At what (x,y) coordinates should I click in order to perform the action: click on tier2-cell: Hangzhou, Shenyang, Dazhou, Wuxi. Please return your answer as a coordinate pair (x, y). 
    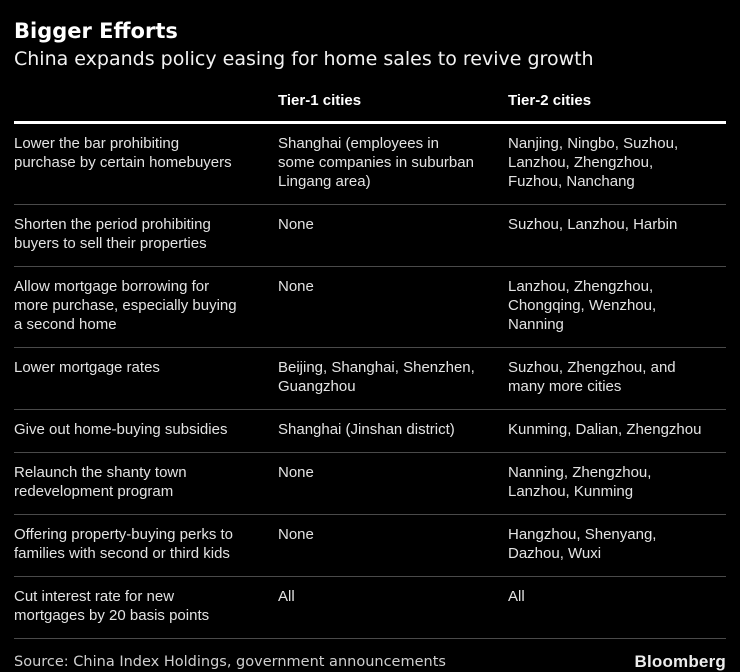
    Looking at the image, I should click on (617, 545).